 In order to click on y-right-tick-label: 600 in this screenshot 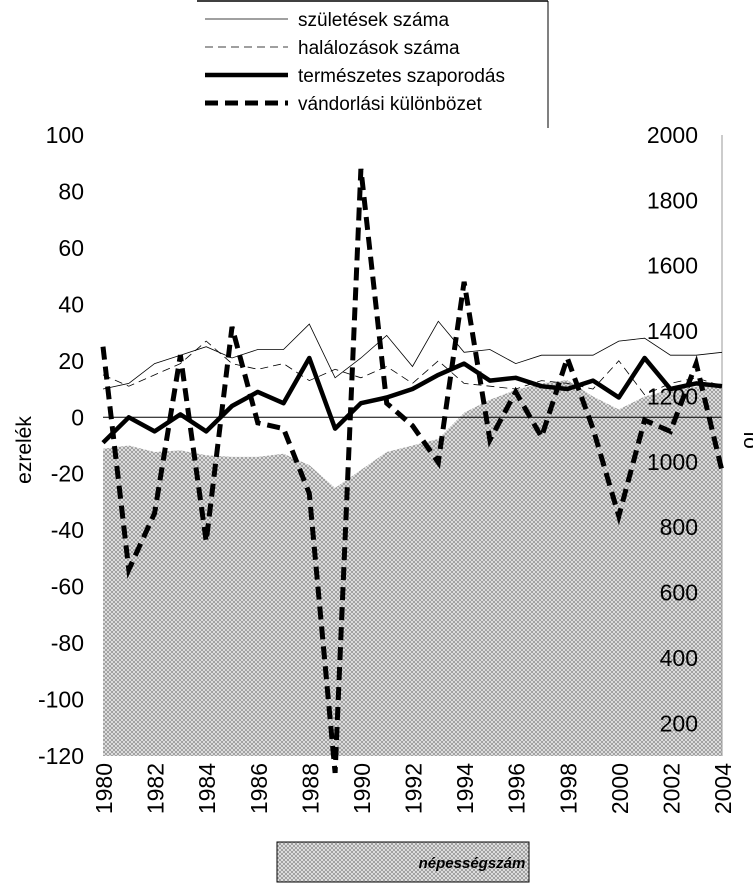, I will do `click(679, 593)`.